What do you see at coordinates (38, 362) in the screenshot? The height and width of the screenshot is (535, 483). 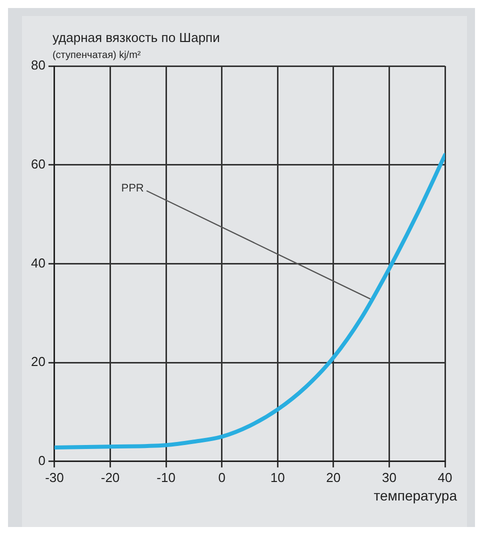 I see `y-tick-label: 20` at bounding box center [38, 362].